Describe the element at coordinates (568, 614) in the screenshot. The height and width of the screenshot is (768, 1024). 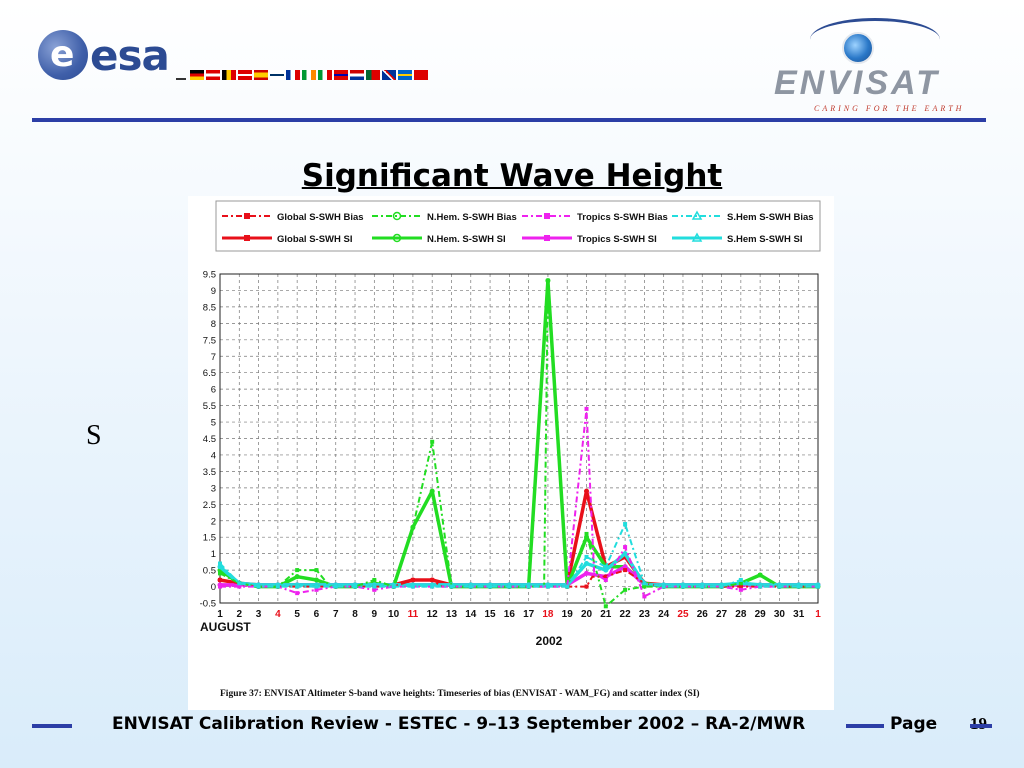
I see `x-tick-label: 19` at that location.